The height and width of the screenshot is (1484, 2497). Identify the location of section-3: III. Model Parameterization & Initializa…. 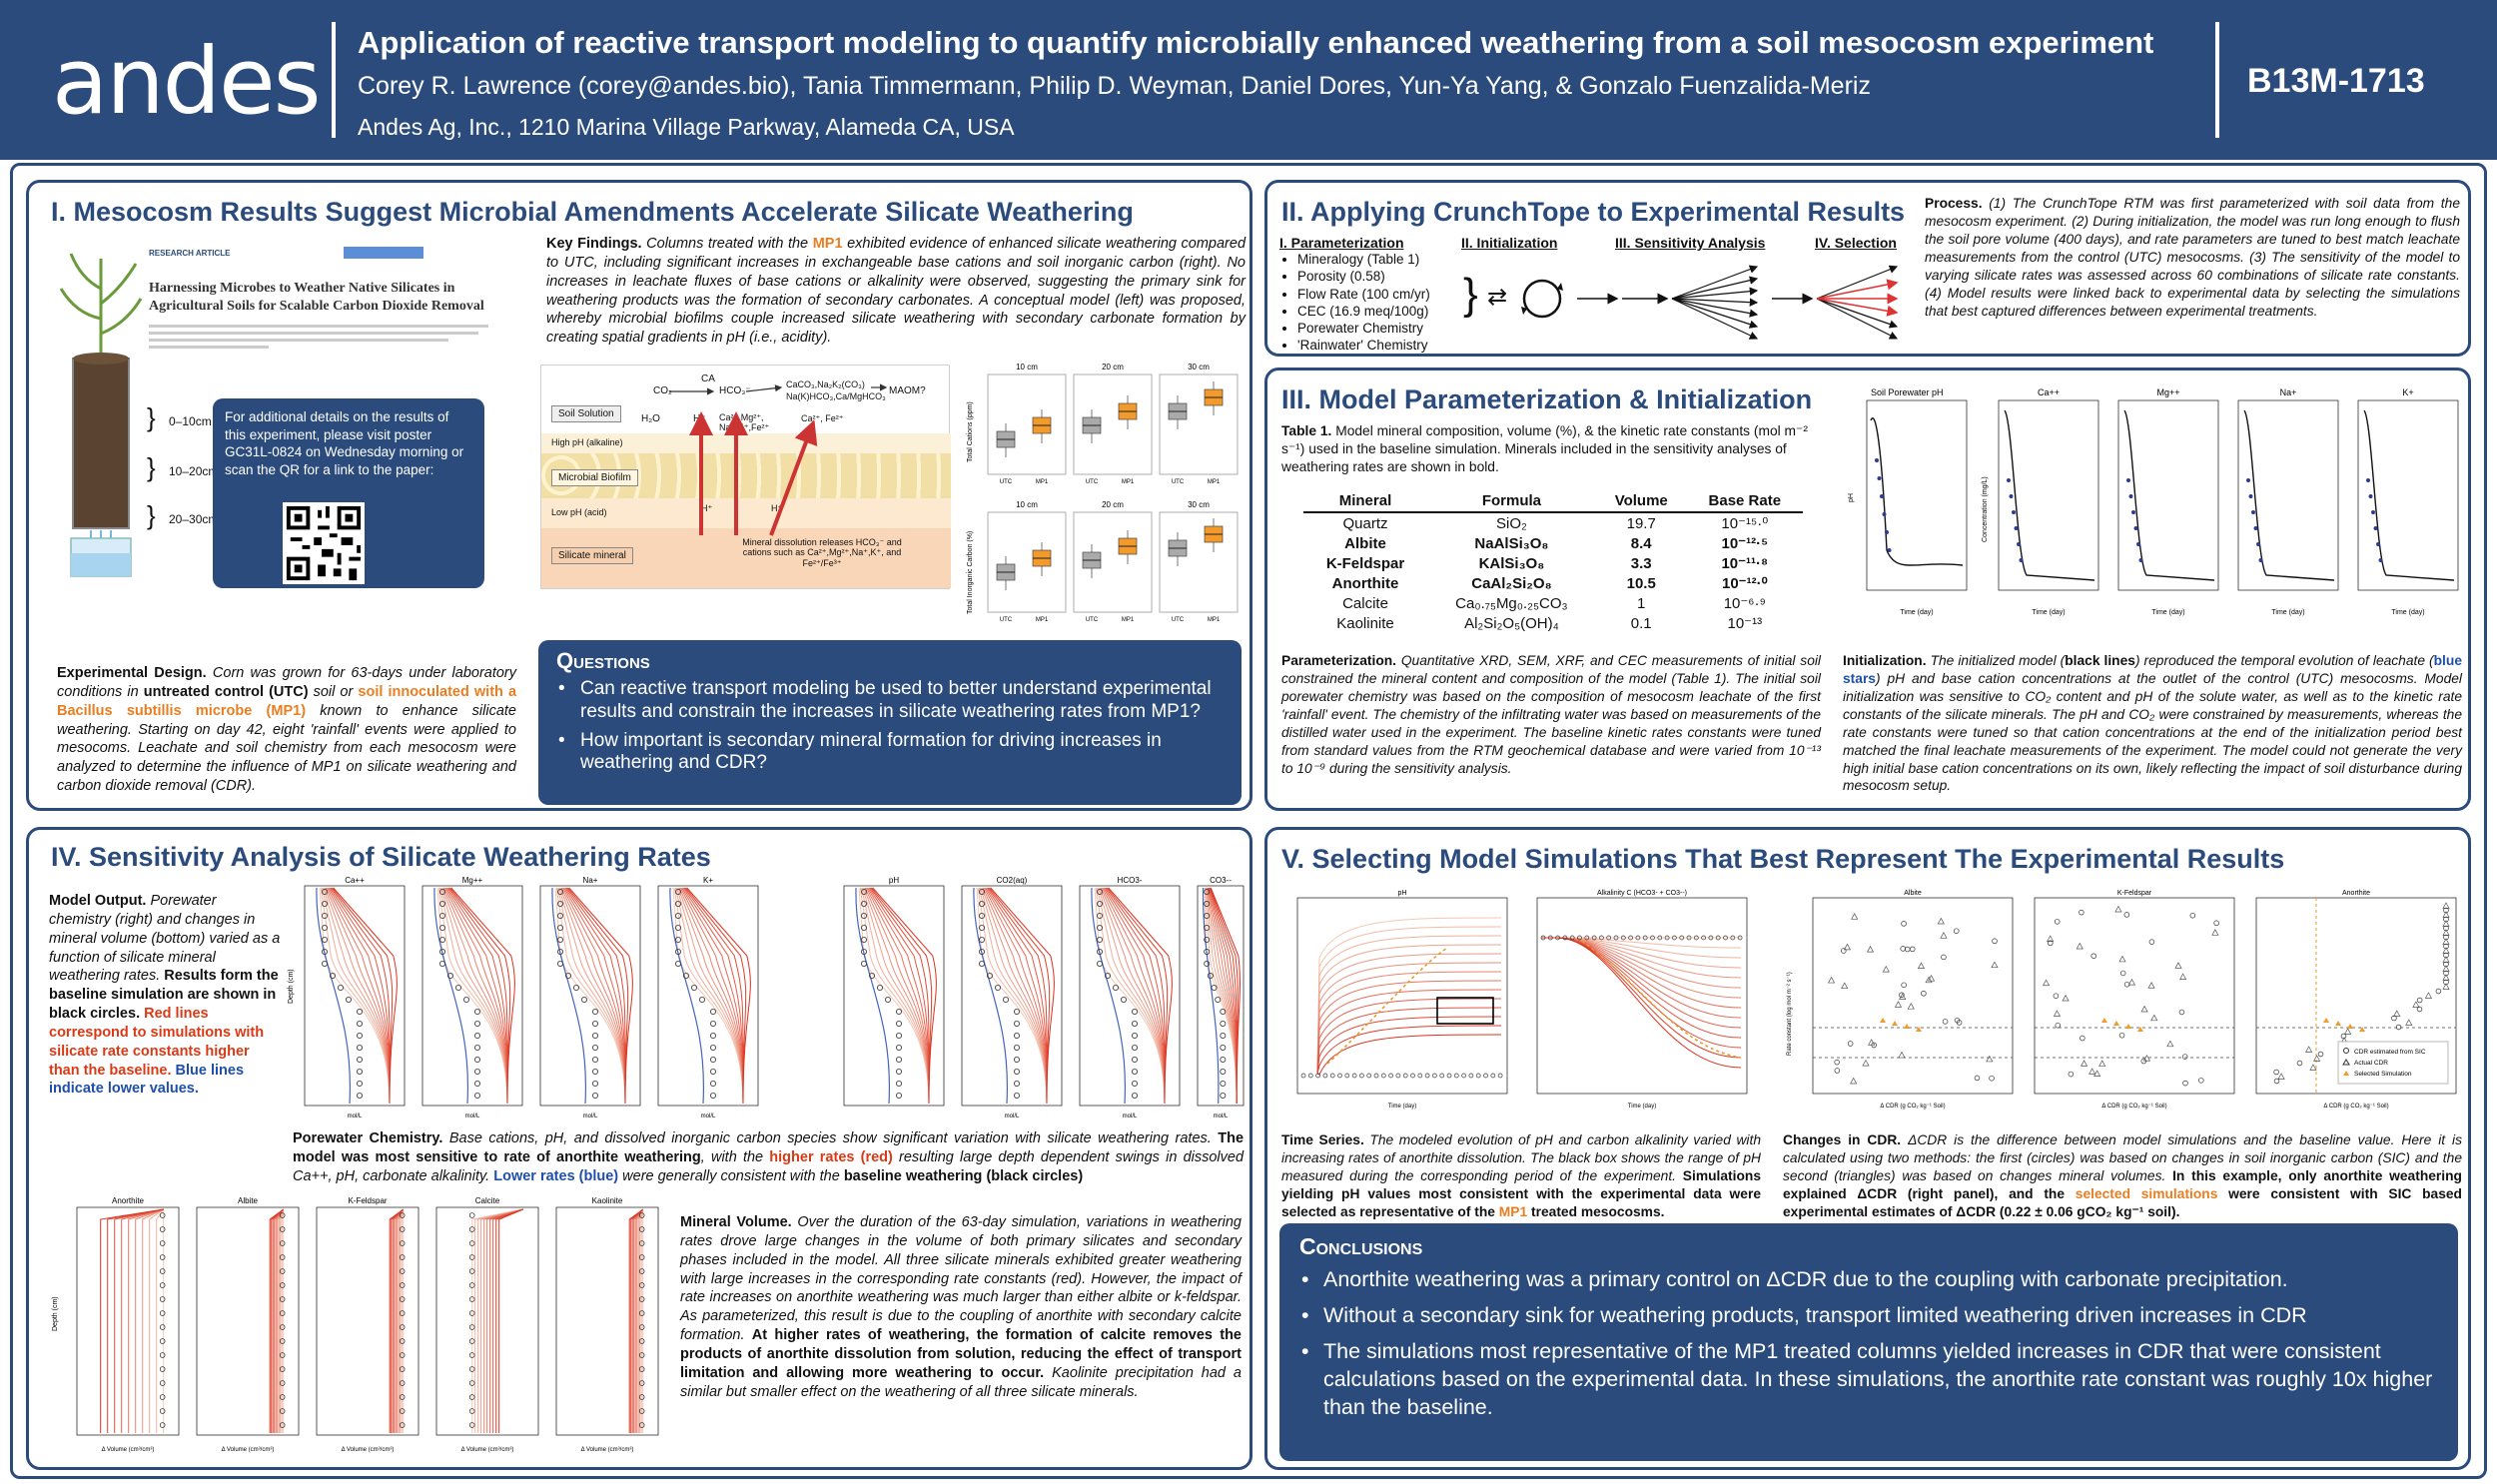
(1867, 589).